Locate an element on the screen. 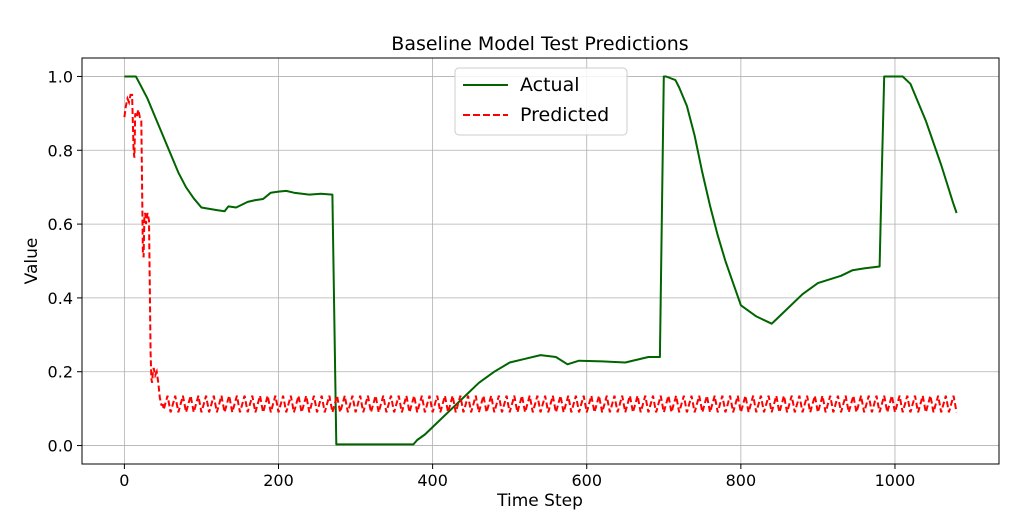 The height and width of the screenshot is (530, 1032). x-tick-label: 800 is located at coordinates (741, 480).